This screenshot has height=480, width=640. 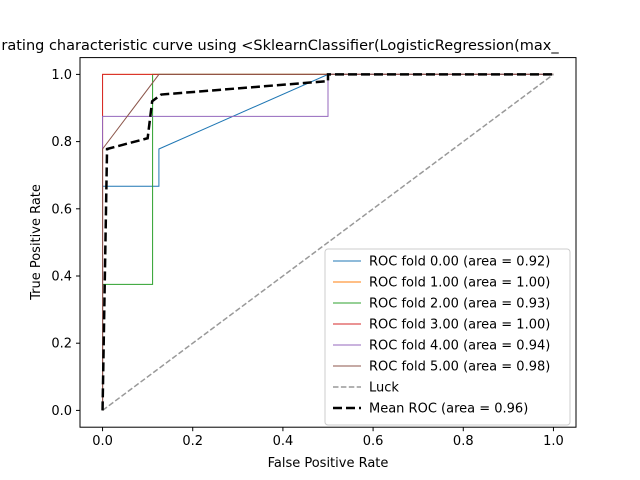 What do you see at coordinates (384, 388) in the screenshot?
I see `legend-label-6: Luck` at bounding box center [384, 388].